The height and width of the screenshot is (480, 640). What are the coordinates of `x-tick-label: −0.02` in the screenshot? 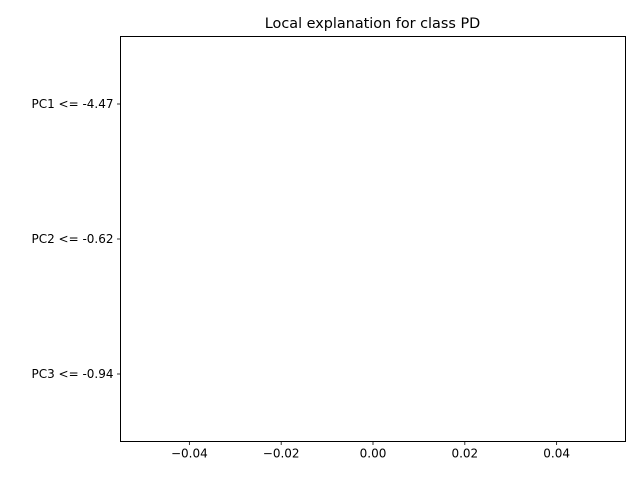 It's located at (281, 453).